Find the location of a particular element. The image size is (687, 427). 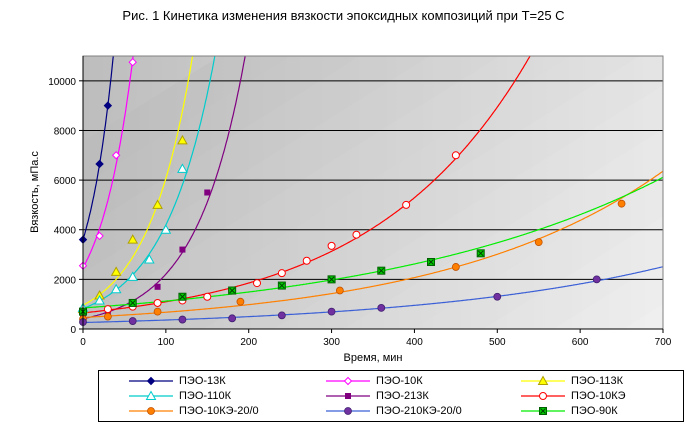

legend-label: ПЭО-113К is located at coordinates (597, 381).